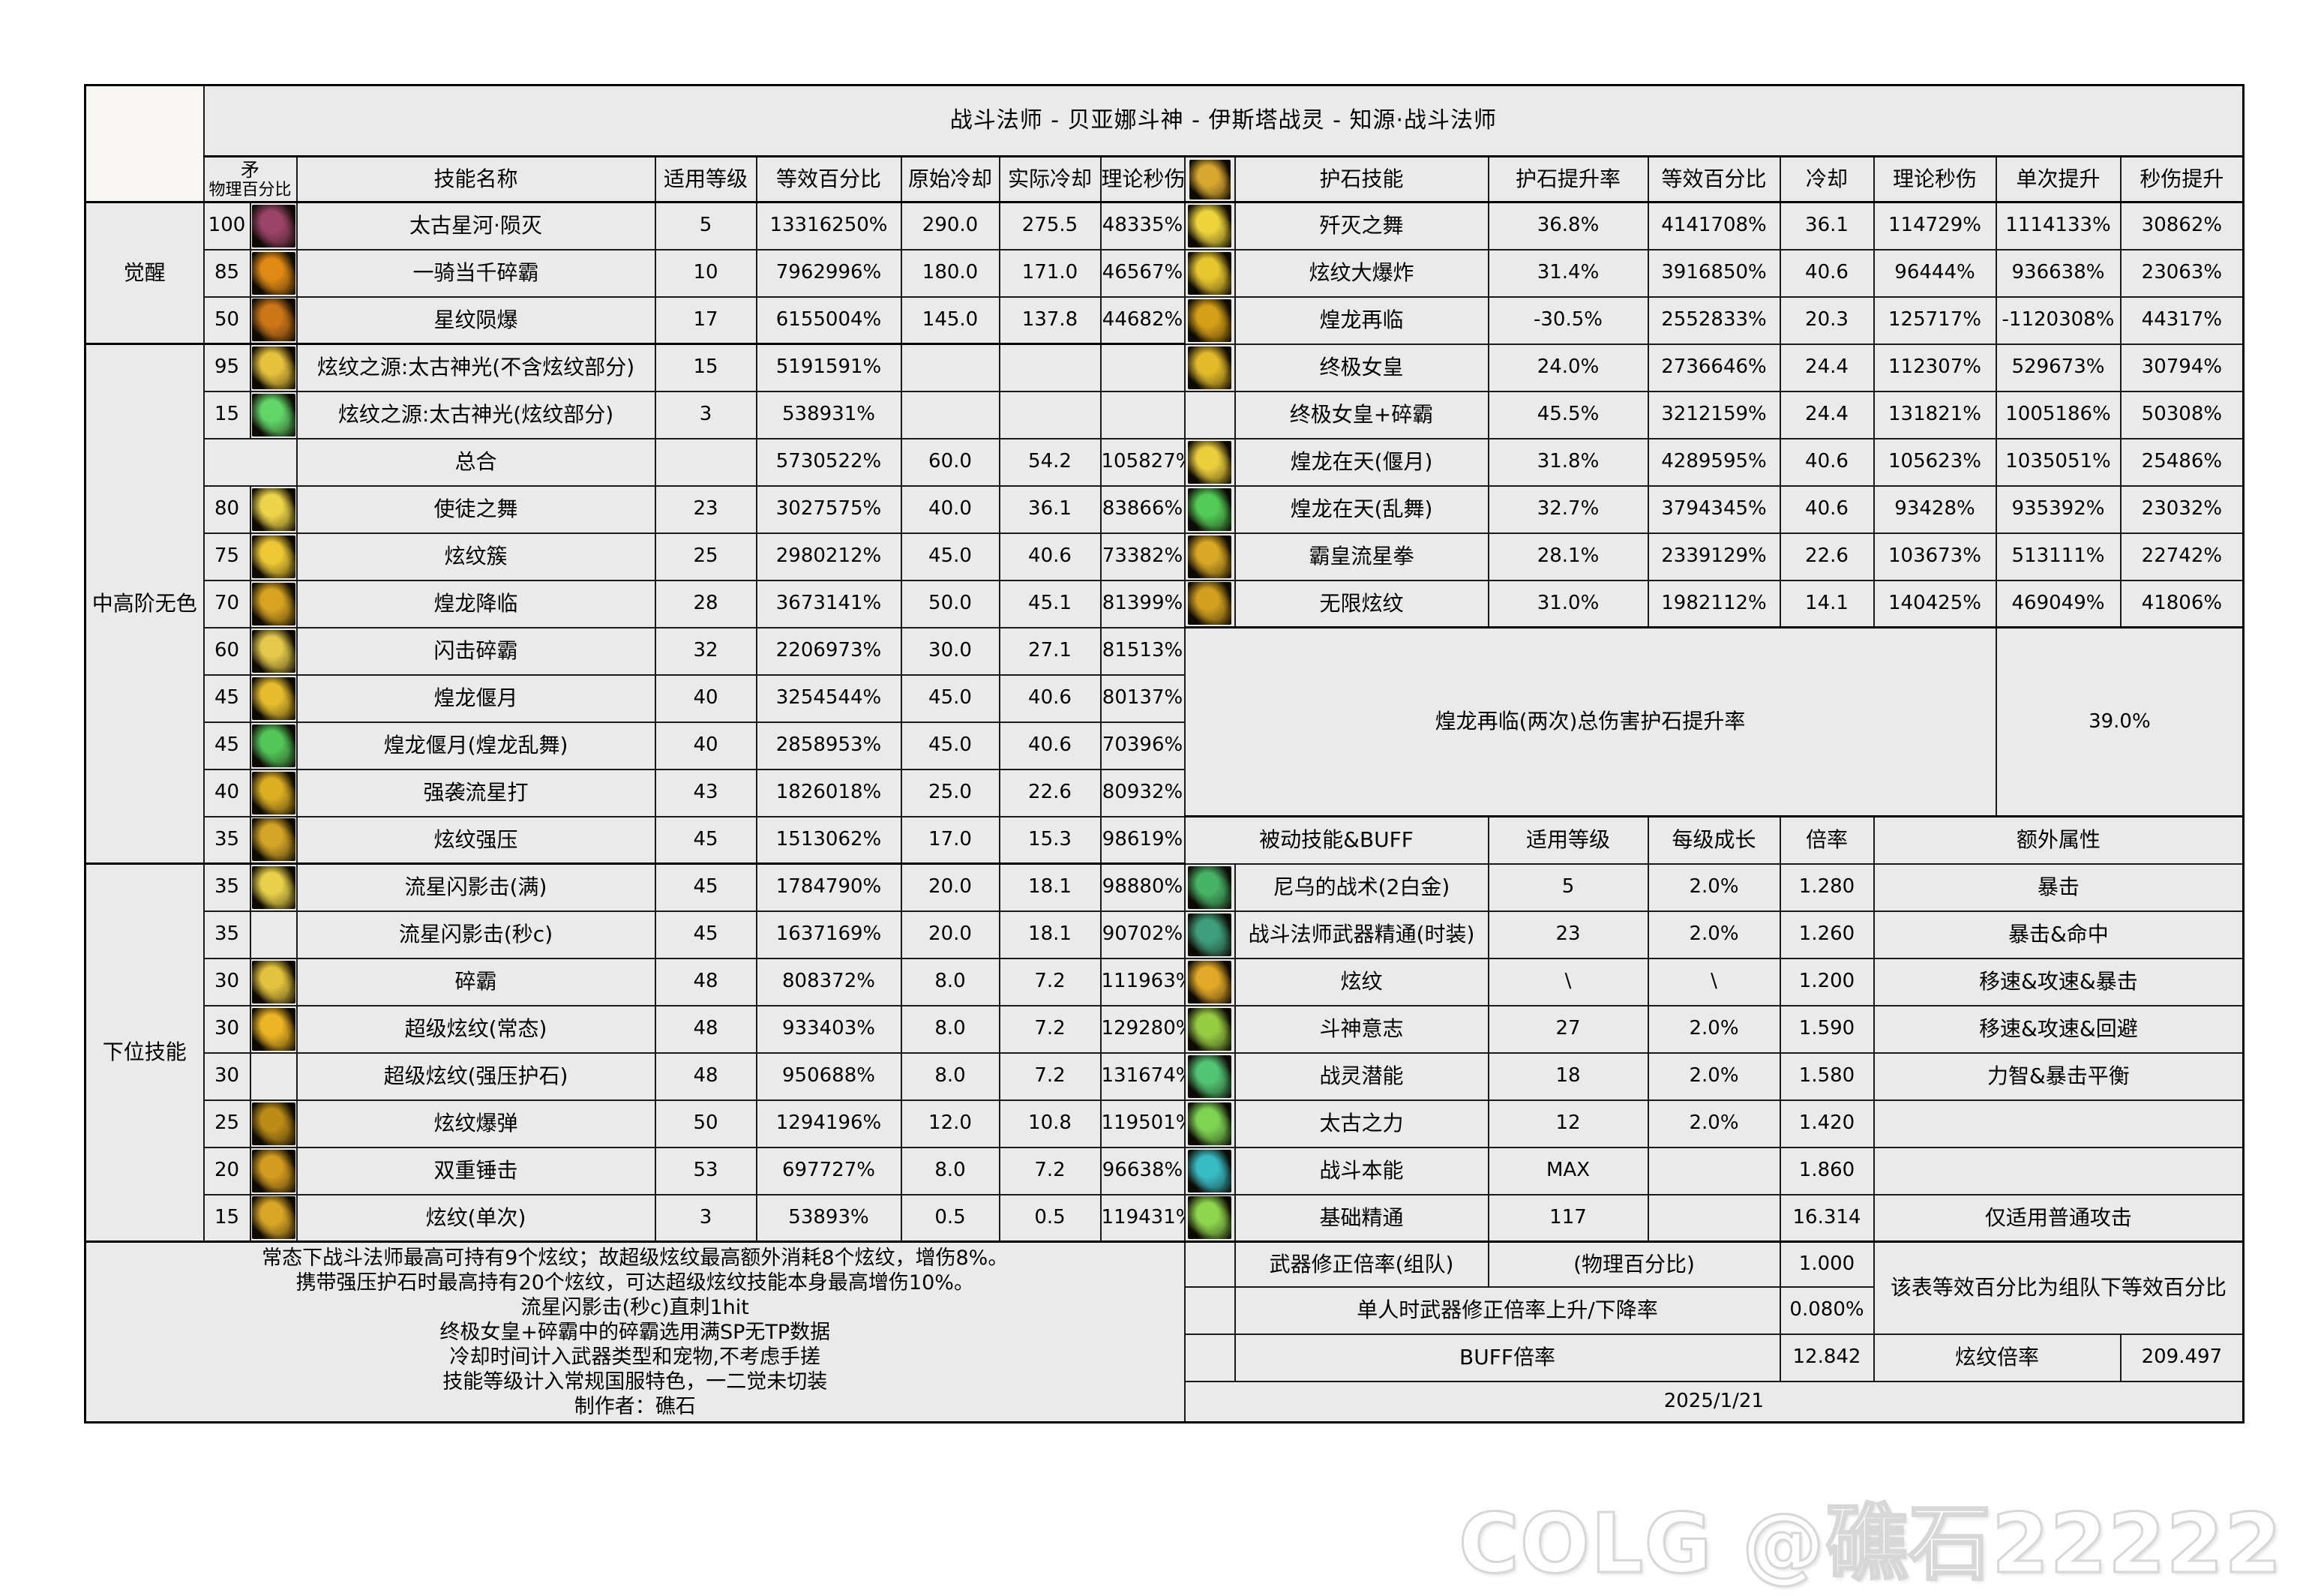  I want to click on skill-equiv-cell: 1513062%, so click(828, 840).